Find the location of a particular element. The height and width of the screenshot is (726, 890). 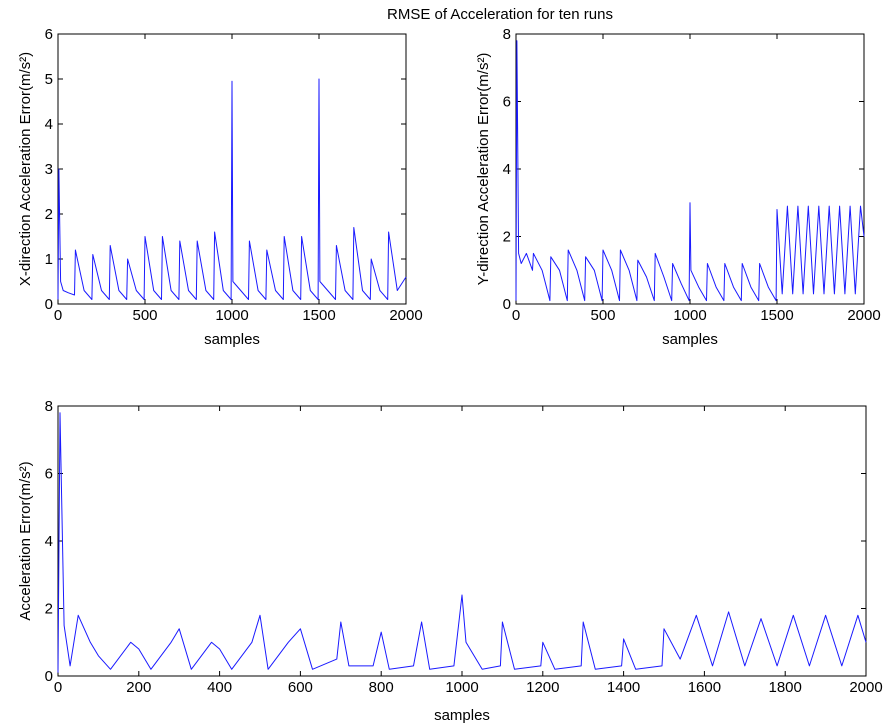

x-tick-label: 1400 is located at coordinates (623, 687).